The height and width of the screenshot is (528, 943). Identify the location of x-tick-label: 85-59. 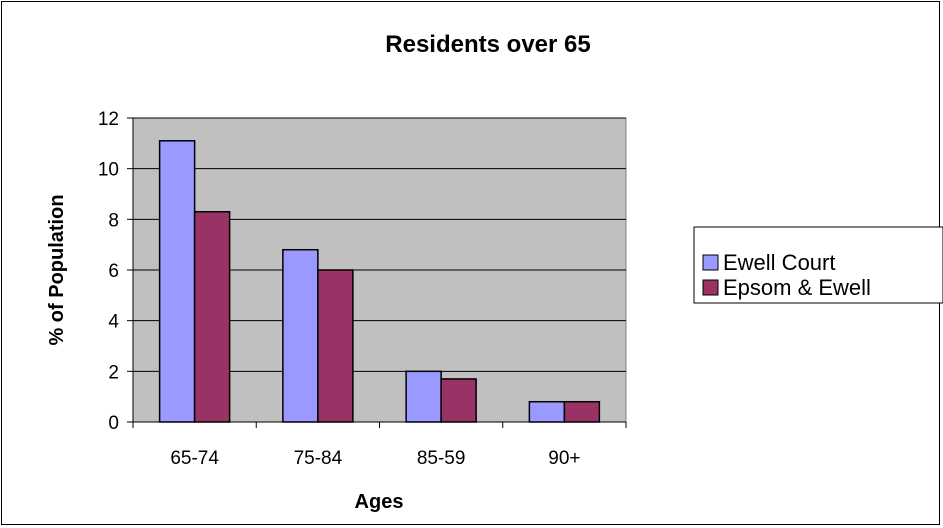
(441, 458).